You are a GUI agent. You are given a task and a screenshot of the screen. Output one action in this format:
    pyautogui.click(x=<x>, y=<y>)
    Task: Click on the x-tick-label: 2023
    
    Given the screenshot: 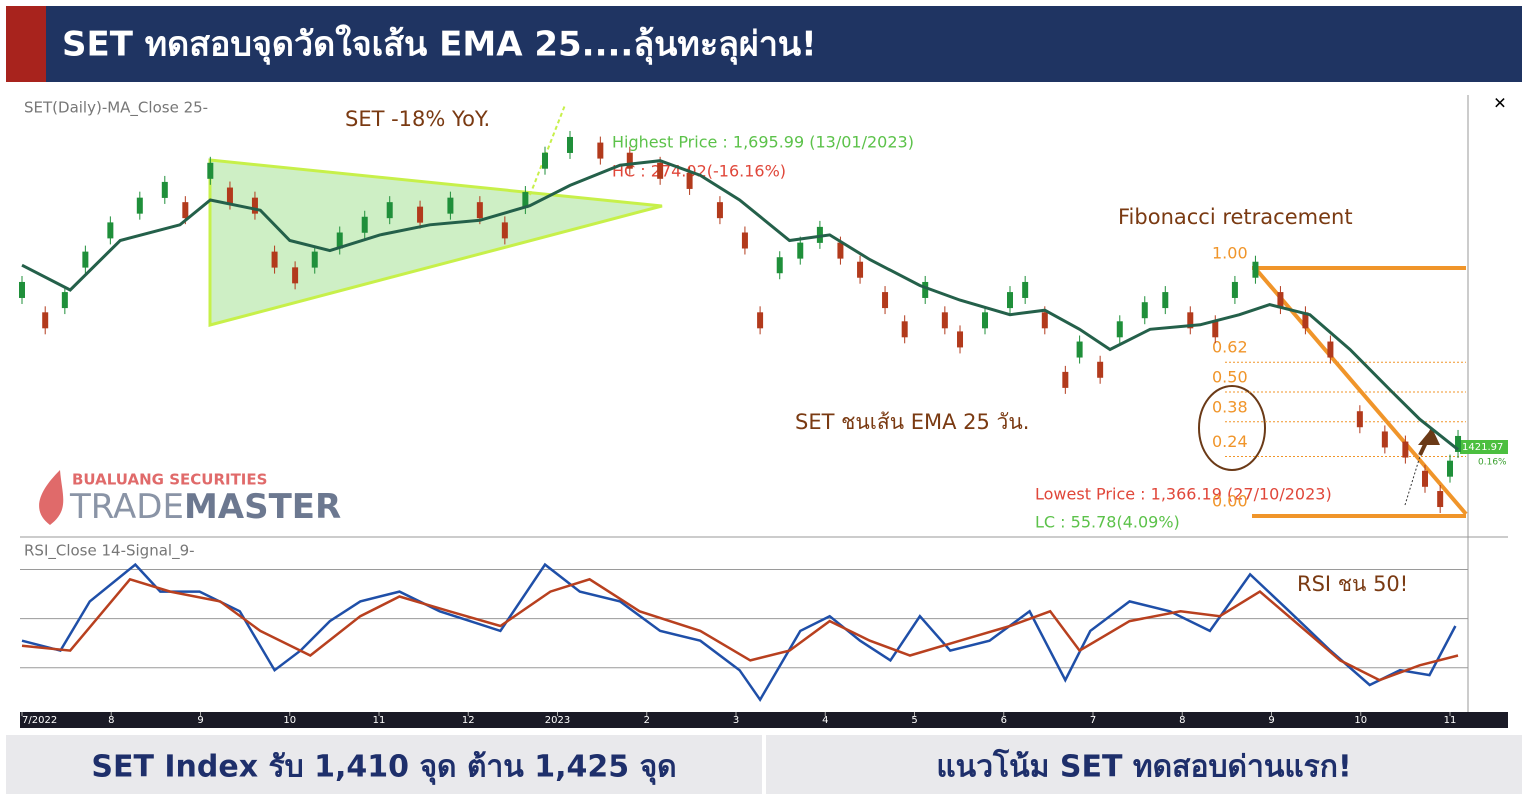 What is the action you would take?
    pyautogui.click(x=557, y=720)
    